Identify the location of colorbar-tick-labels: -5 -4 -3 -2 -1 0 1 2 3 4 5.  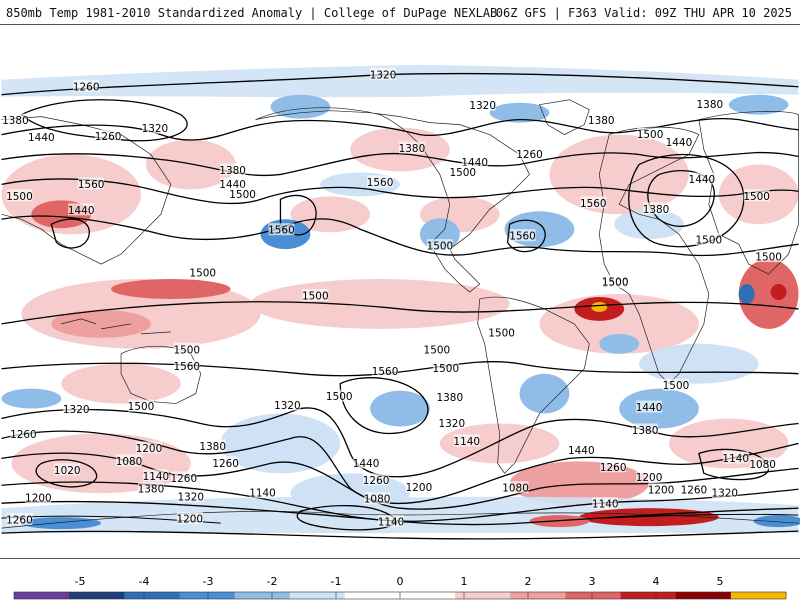
(399, 587).